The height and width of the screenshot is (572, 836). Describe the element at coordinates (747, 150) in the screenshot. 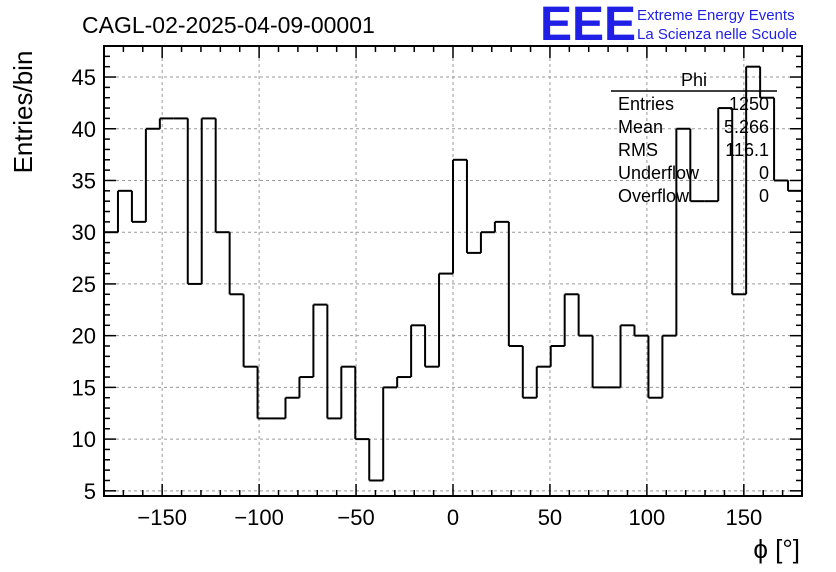

I see `stats-value-rms: 116.1` at that location.